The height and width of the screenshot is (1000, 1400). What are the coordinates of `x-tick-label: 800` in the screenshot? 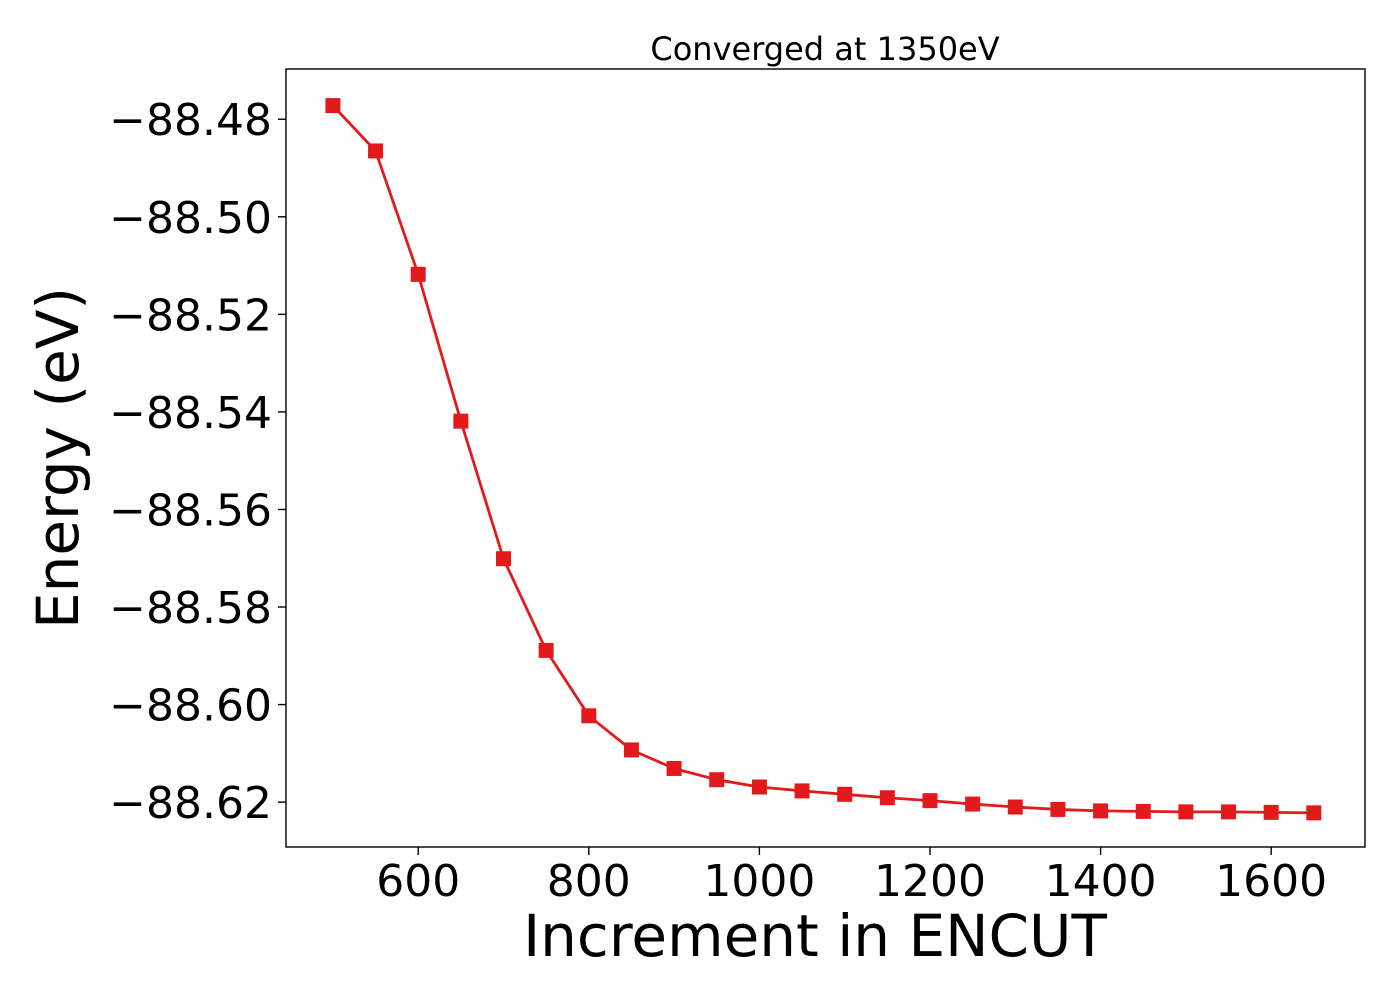 It's located at (589, 881).